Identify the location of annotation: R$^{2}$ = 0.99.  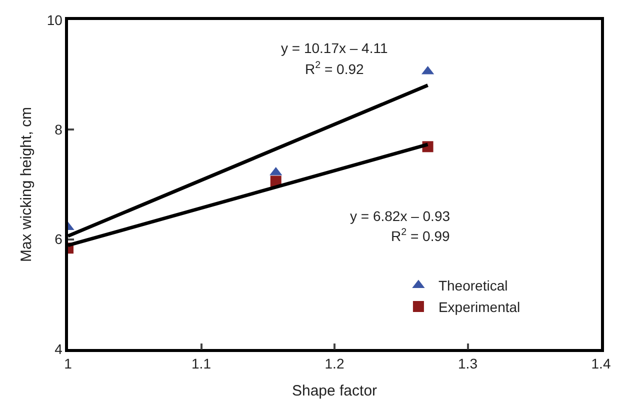
(420, 235).